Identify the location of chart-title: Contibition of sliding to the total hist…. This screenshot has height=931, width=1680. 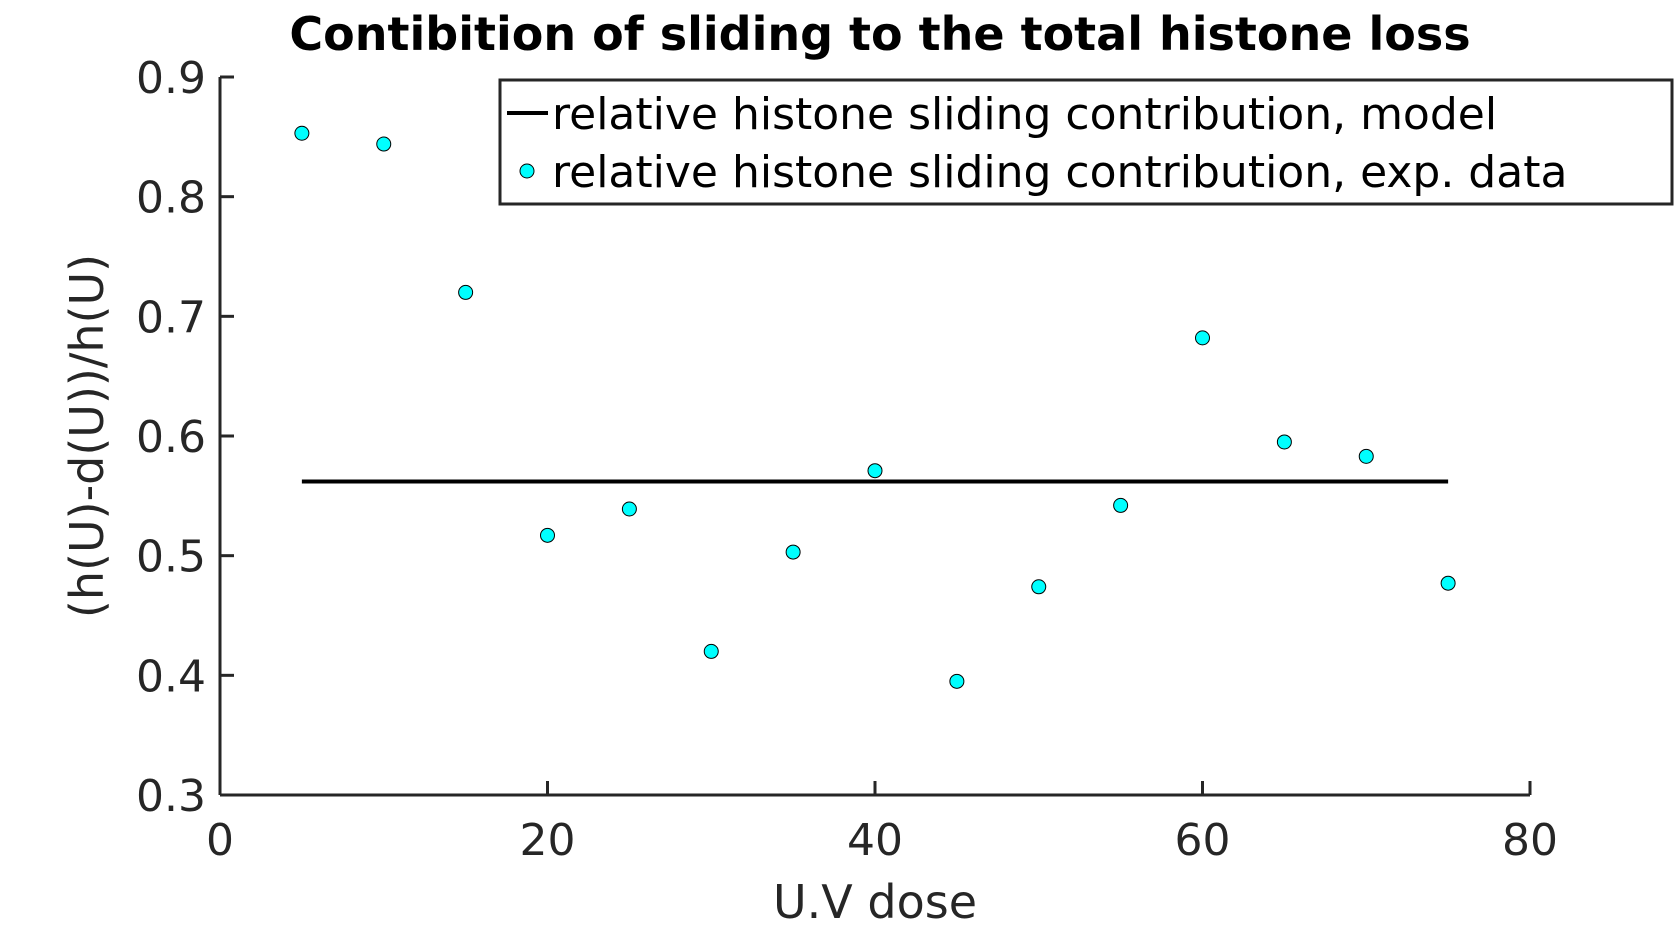
(879, 34).